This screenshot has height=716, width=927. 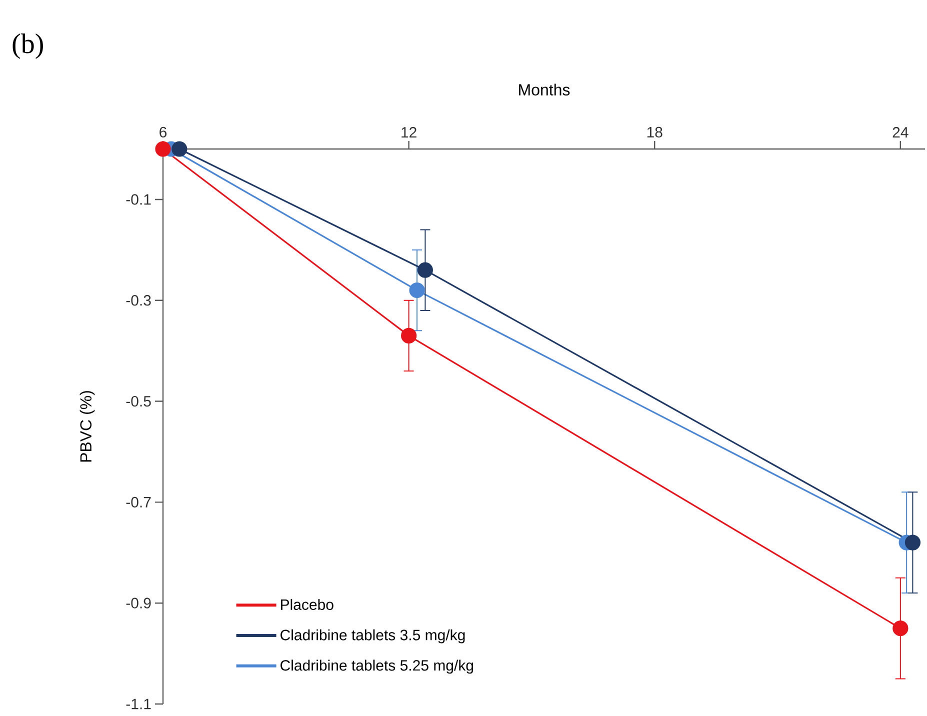 I want to click on legend-label: Cladribine tablets 5.25 mg/kg, so click(x=377, y=667).